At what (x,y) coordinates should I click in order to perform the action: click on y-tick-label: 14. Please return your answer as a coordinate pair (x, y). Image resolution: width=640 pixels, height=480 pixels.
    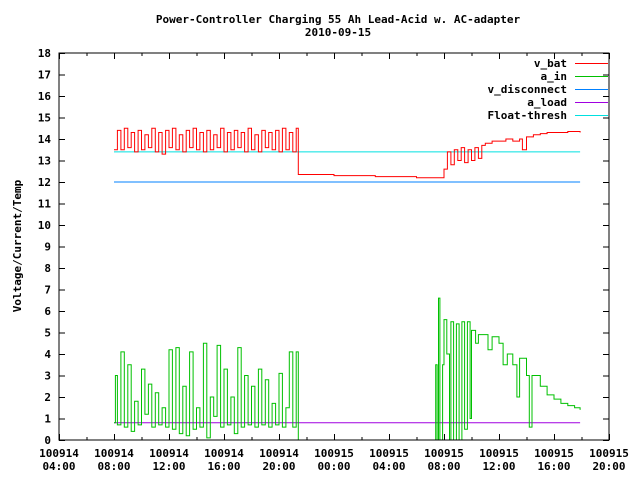
    Looking at the image, I should click on (45, 139).